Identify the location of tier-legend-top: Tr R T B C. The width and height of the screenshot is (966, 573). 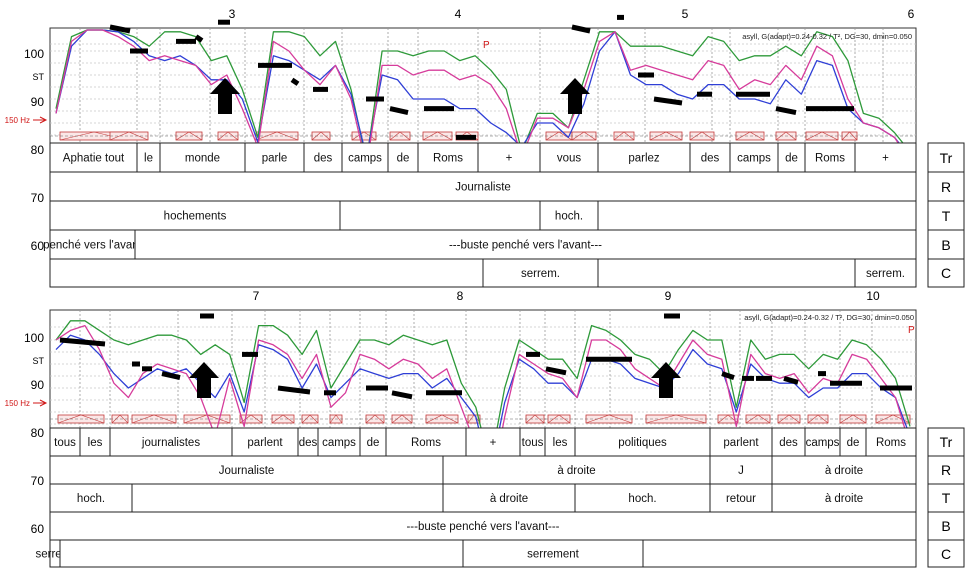
(946, 215).